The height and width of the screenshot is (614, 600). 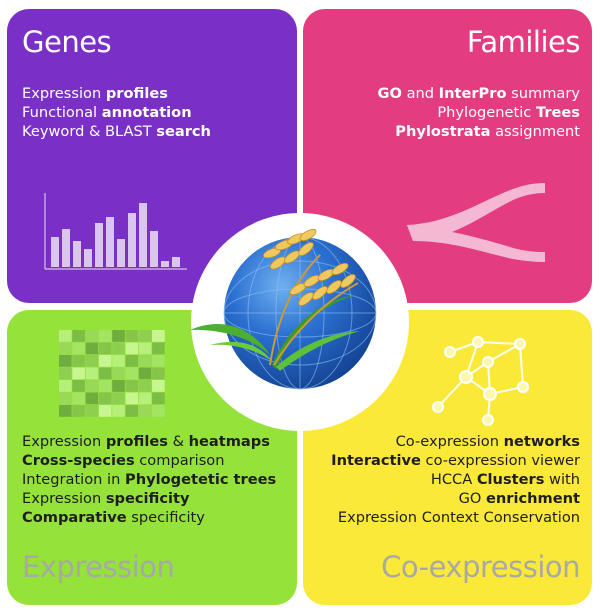 What do you see at coordinates (480, 567) in the screenshot?
I see `coexpression-title: Co-expression` at bounding box center [480, 567].